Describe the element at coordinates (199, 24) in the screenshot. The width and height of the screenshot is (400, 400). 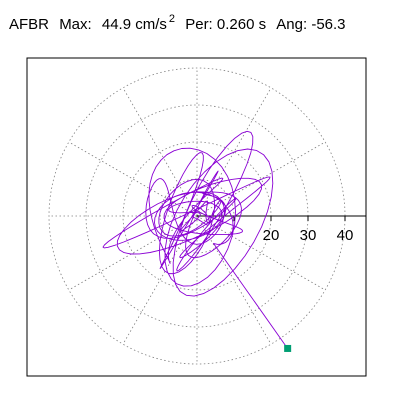
I see `period-label: Per:` at that location.